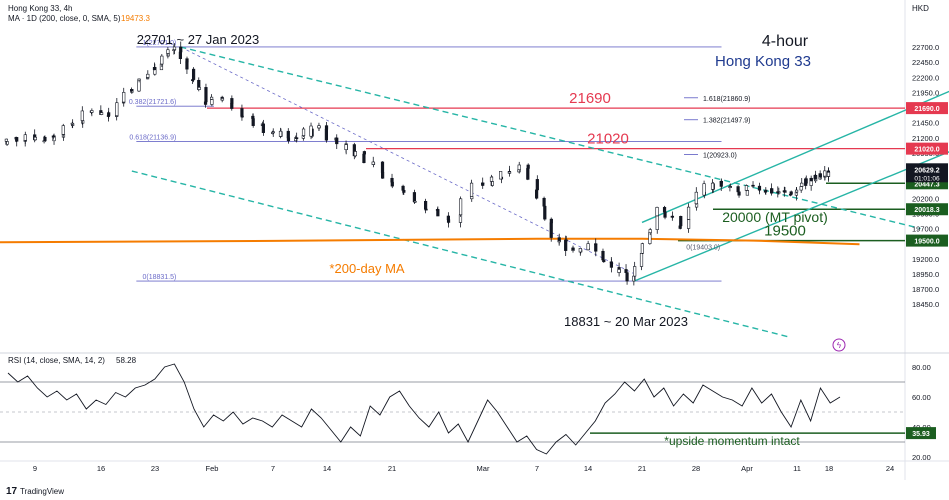 Image resolution: width=949 pixels, height=500 pixels. What do you see at coordinates (35, 491) in the screenshot?
I see `tradingview-logo: 17 TradingView` at bounding box center [35, 491].